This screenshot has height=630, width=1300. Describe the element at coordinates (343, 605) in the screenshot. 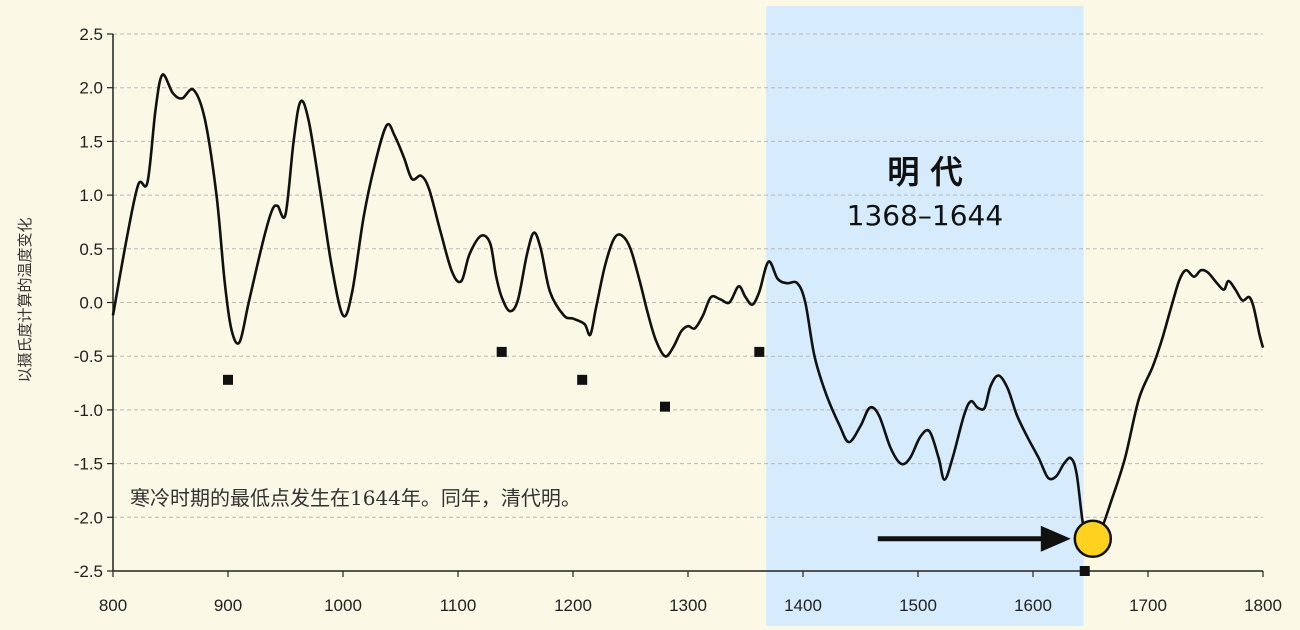

I see `x-tick-label: 1000` at that location.